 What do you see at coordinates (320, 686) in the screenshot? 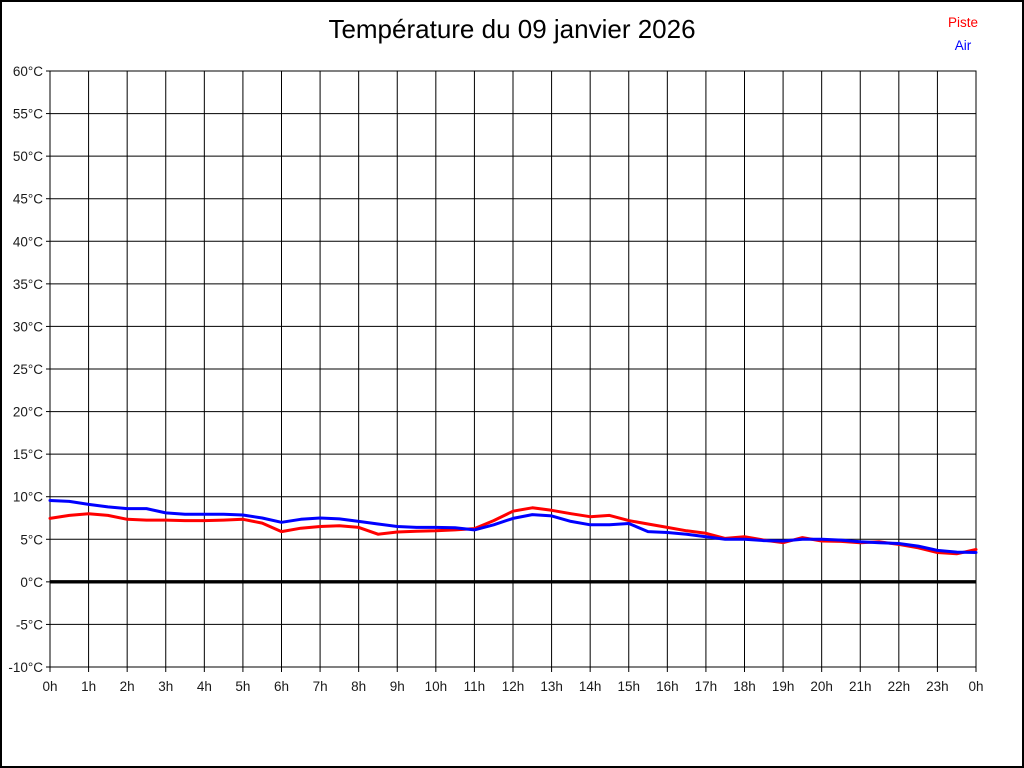
I see `x-tick-label: 7h` at bounding box center [320, 686].